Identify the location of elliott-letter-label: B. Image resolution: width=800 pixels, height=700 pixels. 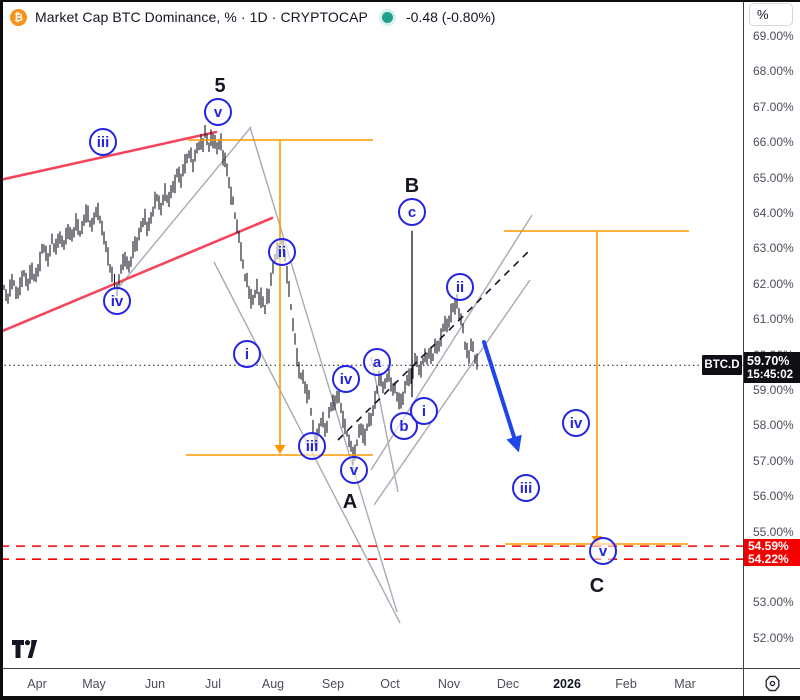
(412, 186).